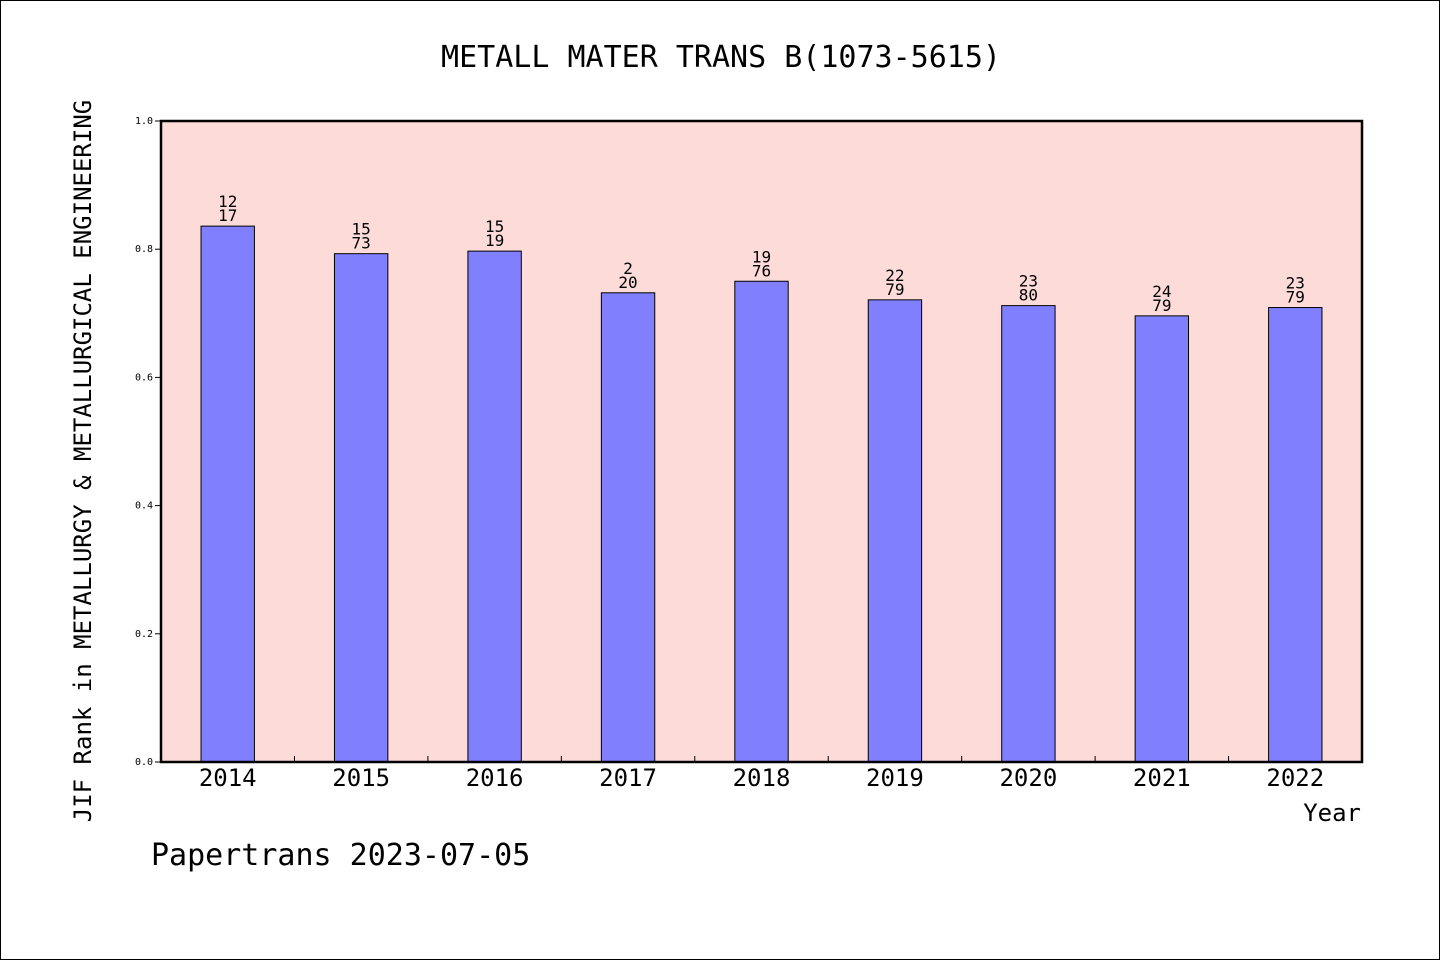 The height and width of the screenshot is (965, 1440). I want to click on bar-label-total: 80, so click(1028, 295).